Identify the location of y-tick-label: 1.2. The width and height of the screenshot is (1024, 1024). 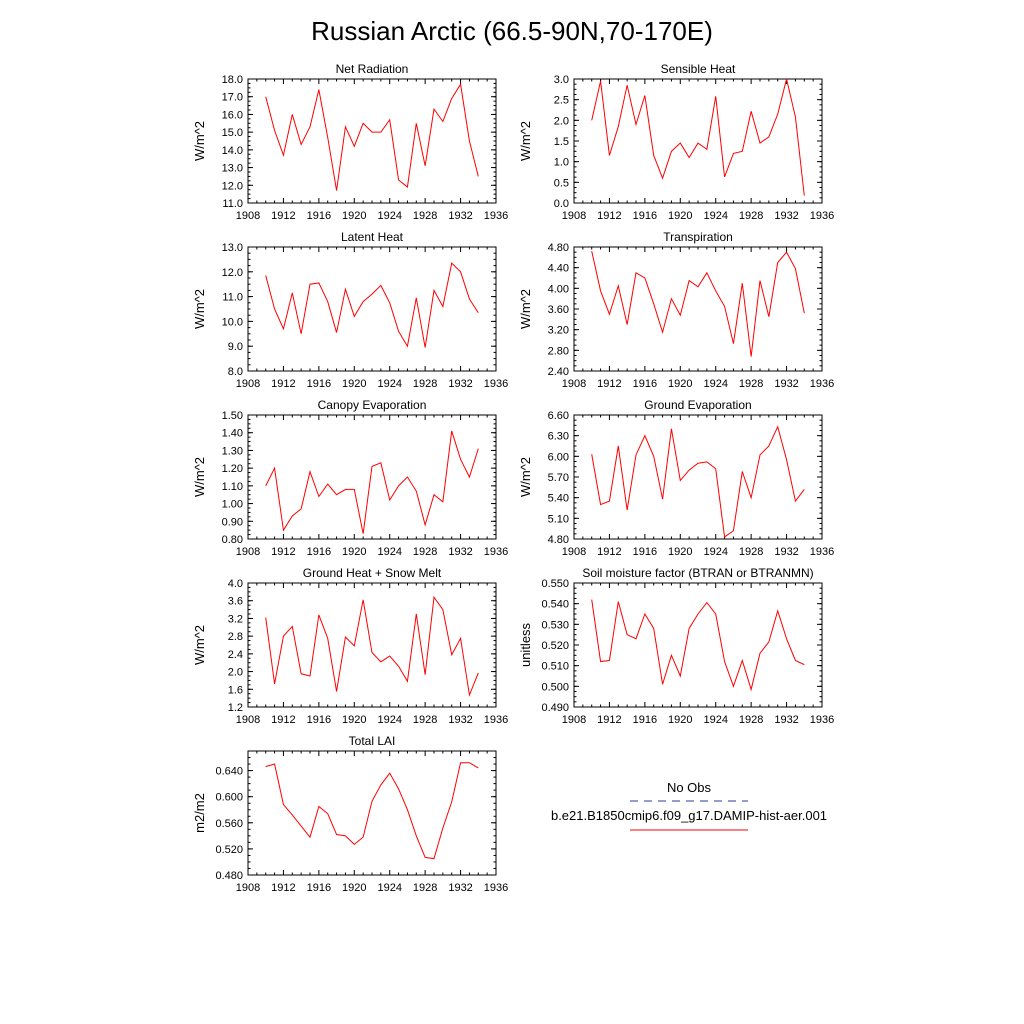
(235, 708).